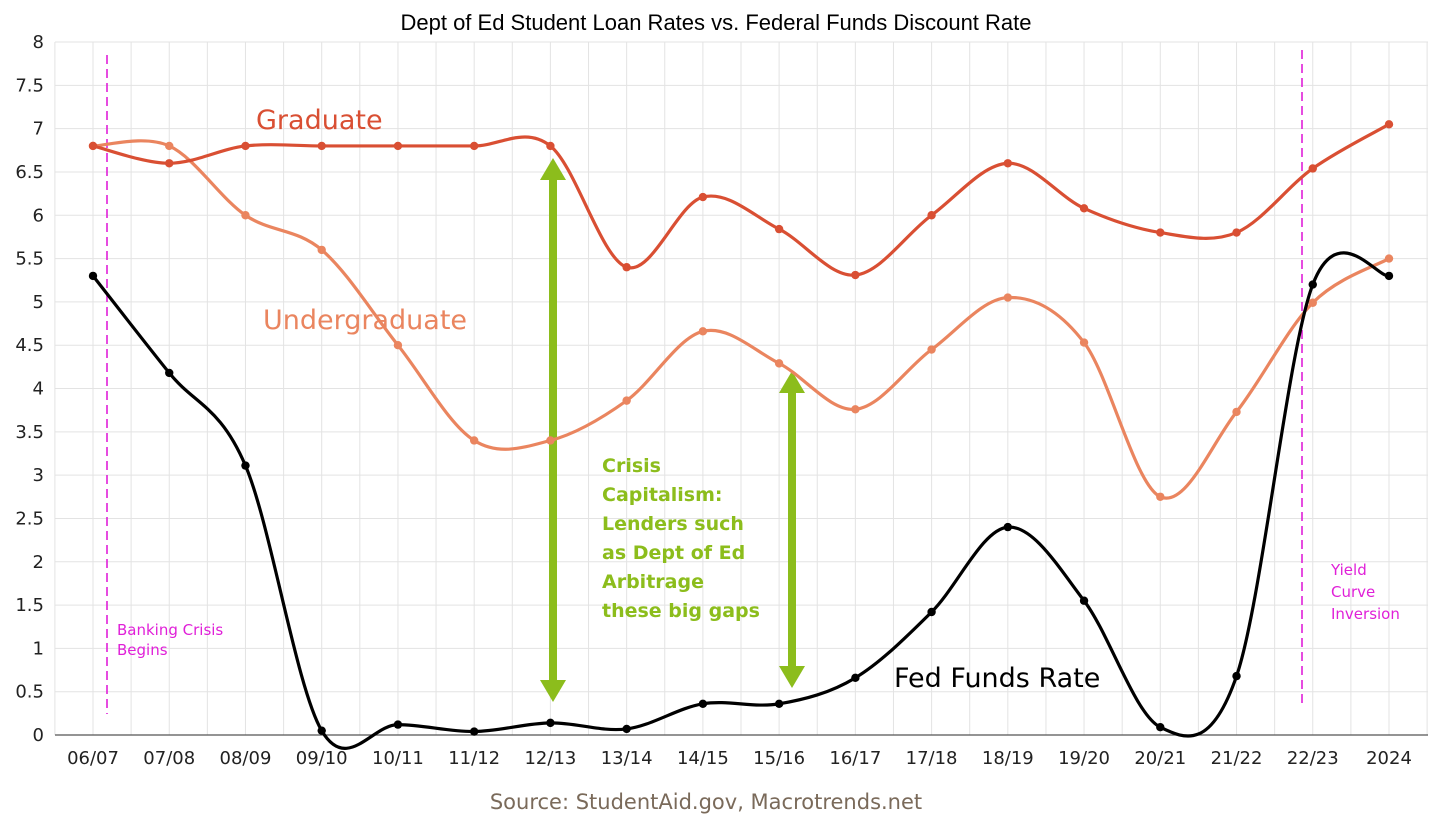 The width and height of the screenshot is (1456, 827). What do you see at coordinates (93, 758) in the screenshot?
I see `x-tick-label: 06/07` at bounding box center [93, 758].